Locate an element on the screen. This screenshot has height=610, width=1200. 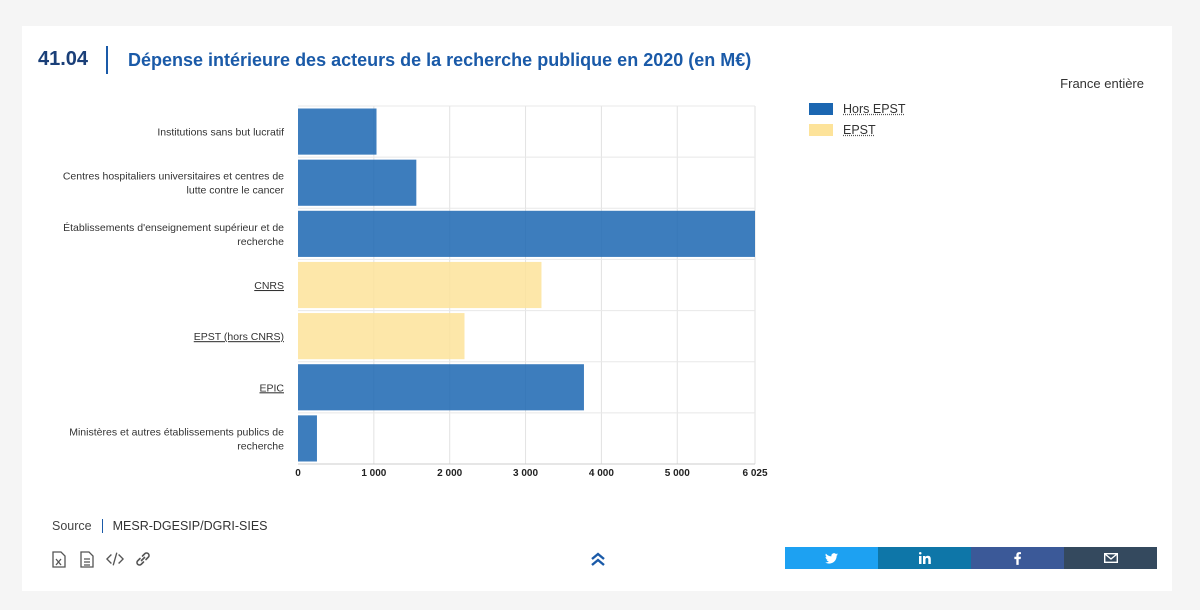
legend-label-hors-epst: Hors EPST is located at coordinates (874, 109).